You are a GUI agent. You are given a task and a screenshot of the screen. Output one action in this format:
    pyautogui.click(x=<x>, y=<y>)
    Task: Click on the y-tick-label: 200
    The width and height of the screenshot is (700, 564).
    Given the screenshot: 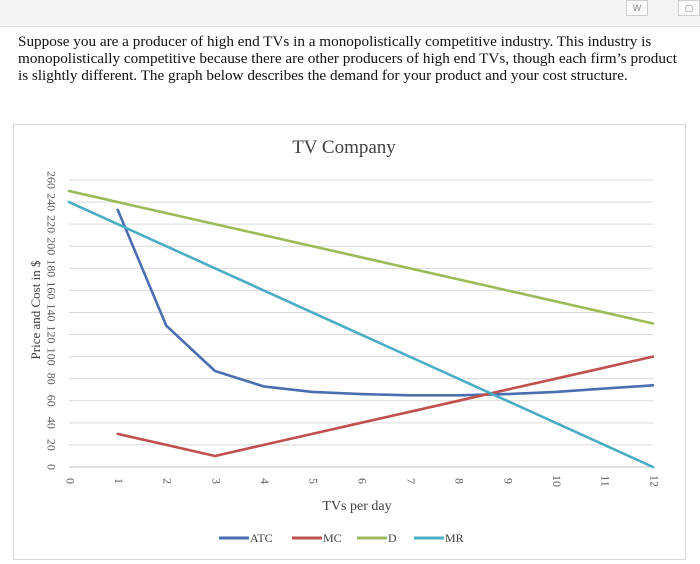 What is the action you would take?
    pyautogui.click(x=51, y=246)
    